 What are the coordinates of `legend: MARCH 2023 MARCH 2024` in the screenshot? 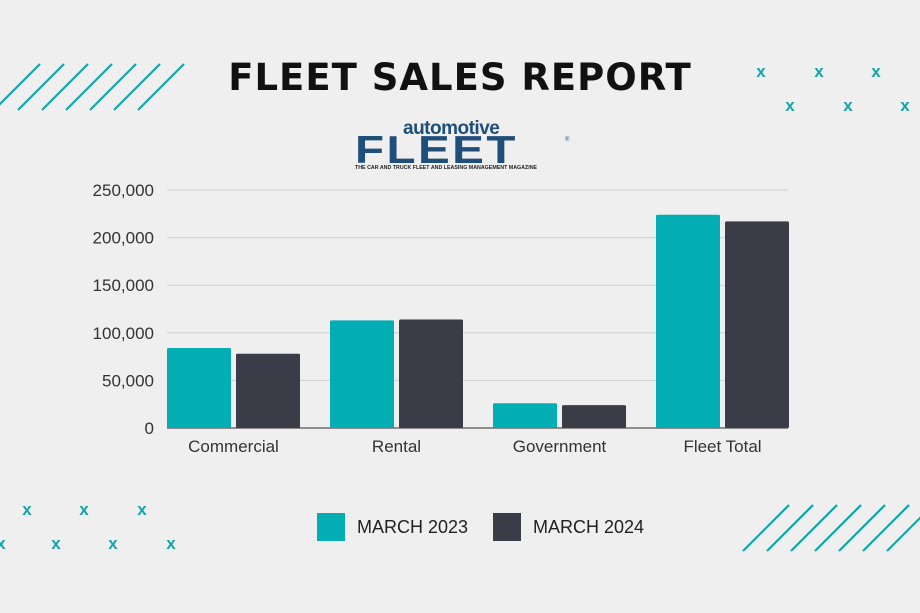 It's located at (480, 527).